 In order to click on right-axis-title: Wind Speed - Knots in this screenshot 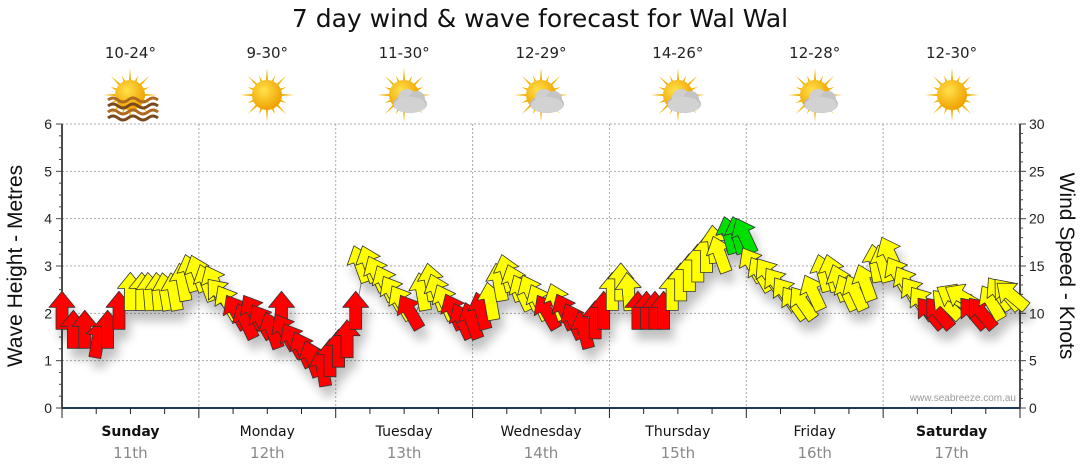, I will do `click(1066, 266)`.